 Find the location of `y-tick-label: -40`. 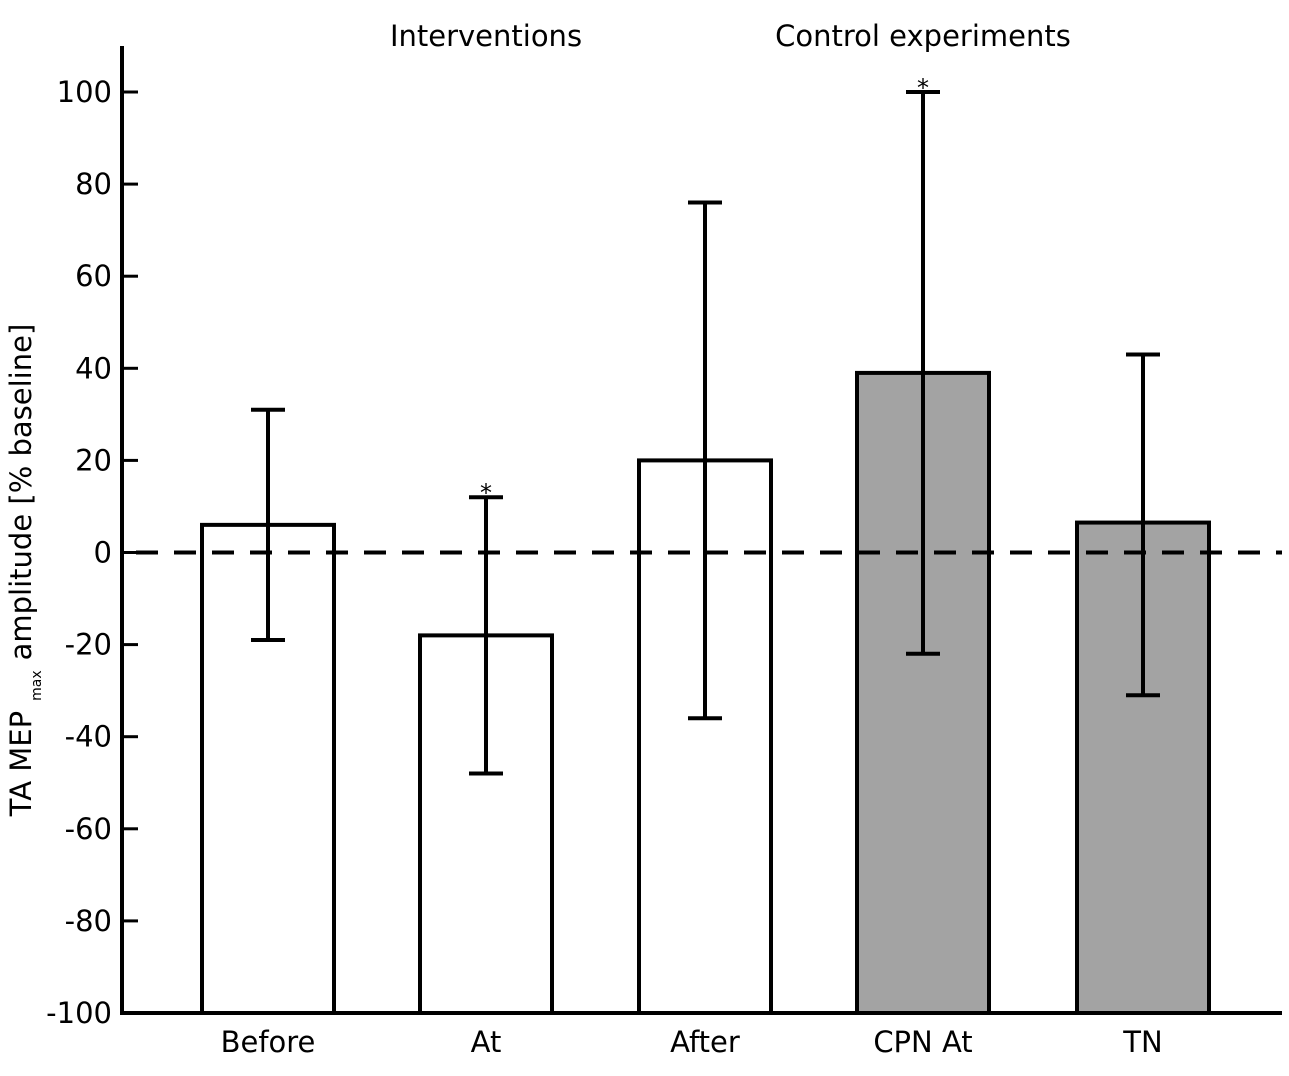

y-tick-label: -40 is located at coordinates (88, 737).